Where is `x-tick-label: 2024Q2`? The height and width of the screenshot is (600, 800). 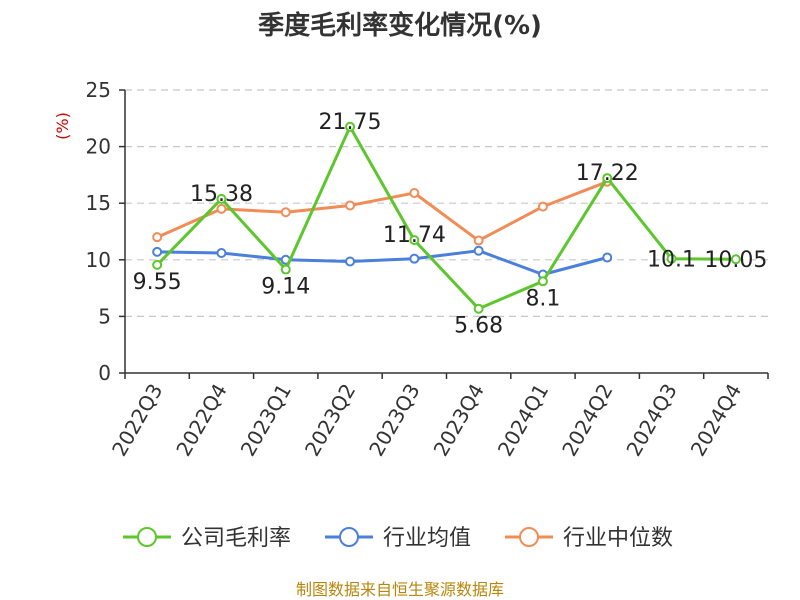
x-tick-label: 2024Q2 is located at coordinates (587, 420).